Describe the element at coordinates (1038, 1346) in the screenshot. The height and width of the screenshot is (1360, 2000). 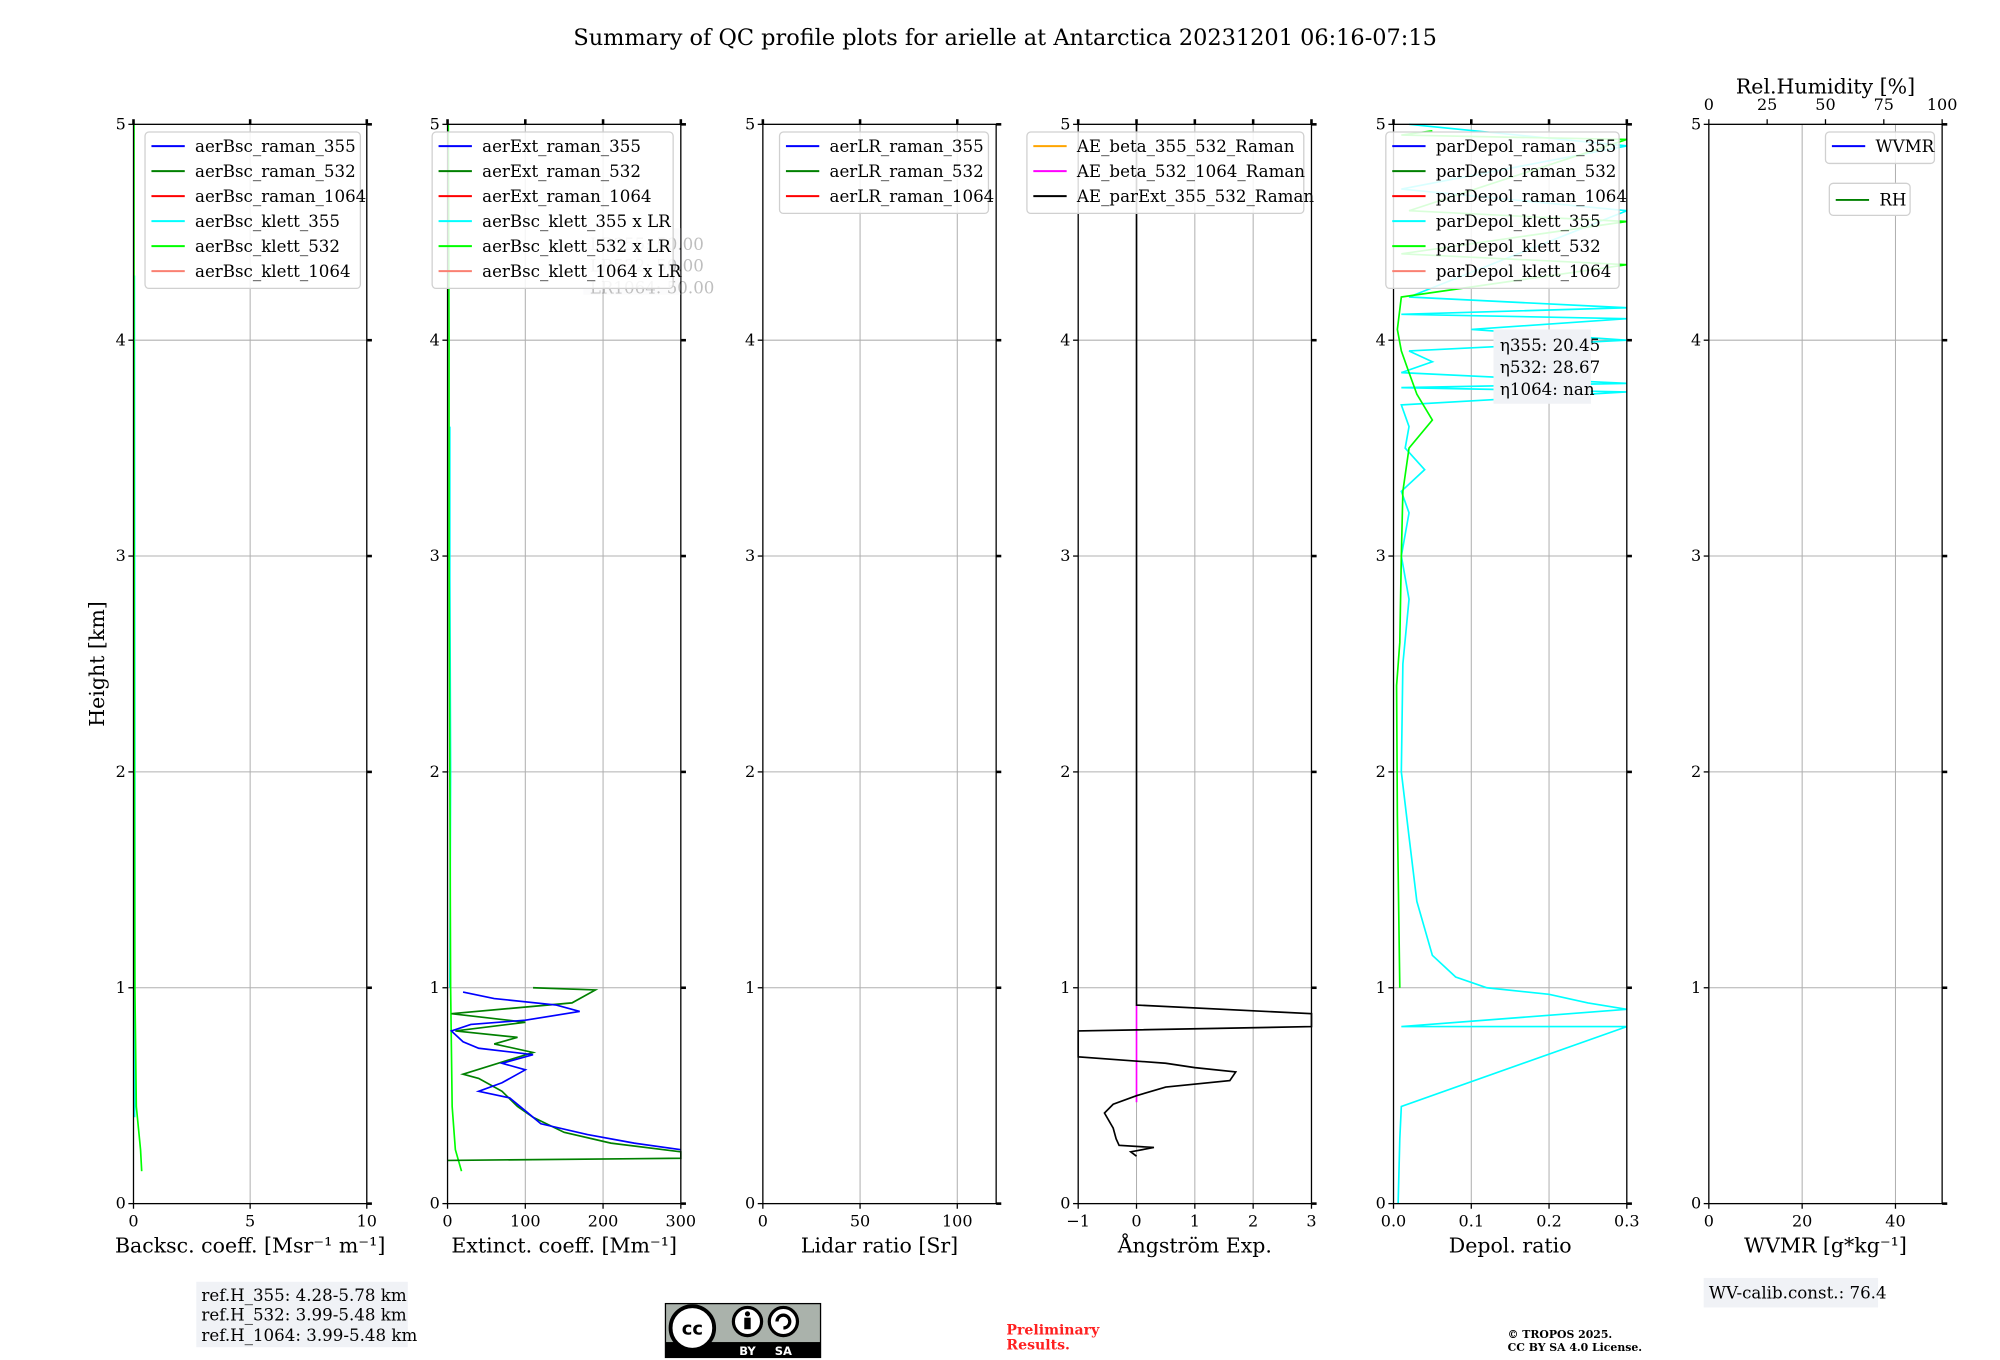
I see `preliminary-note-2: Results.` at that location.